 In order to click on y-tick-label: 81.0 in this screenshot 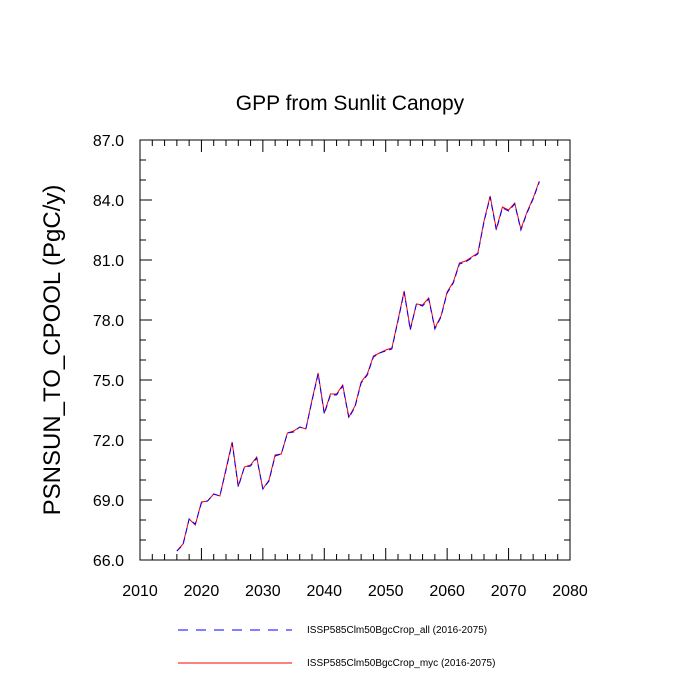, I will do `click(108, 261)`.